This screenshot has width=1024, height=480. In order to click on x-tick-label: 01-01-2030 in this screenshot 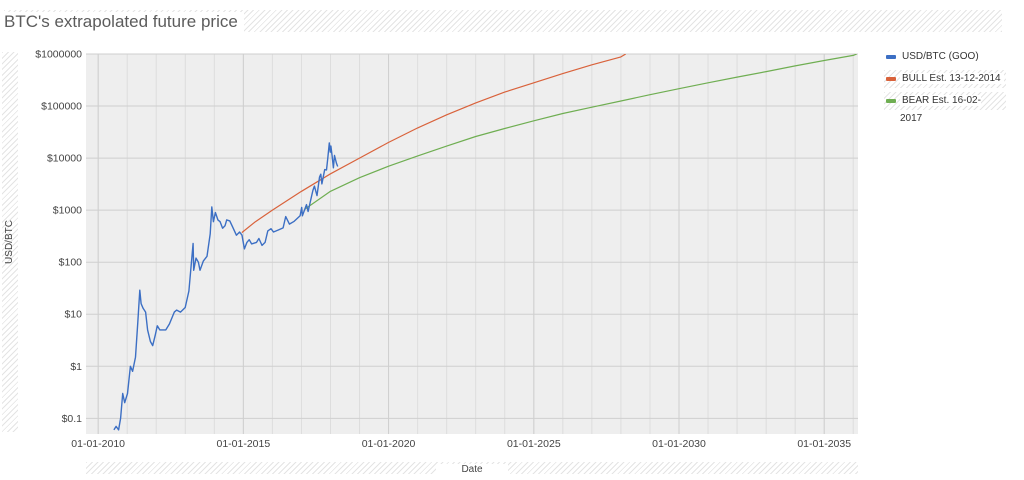, I will do `click(679, 444)`.